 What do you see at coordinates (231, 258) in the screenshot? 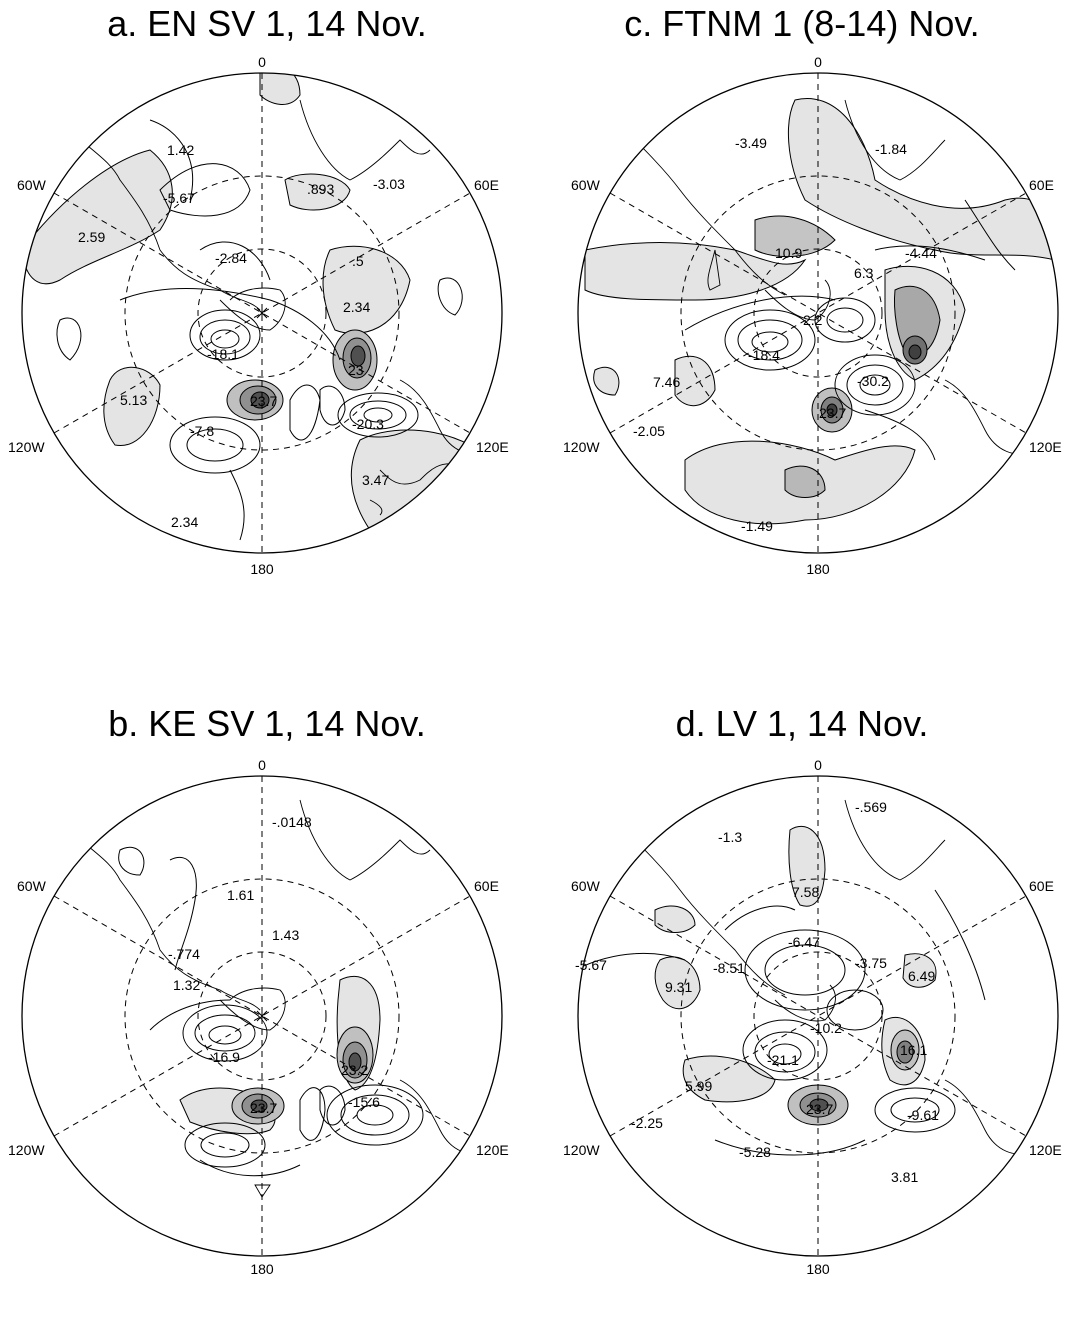
I see `contour-label: -2.84` at bounding box center [231, 258].